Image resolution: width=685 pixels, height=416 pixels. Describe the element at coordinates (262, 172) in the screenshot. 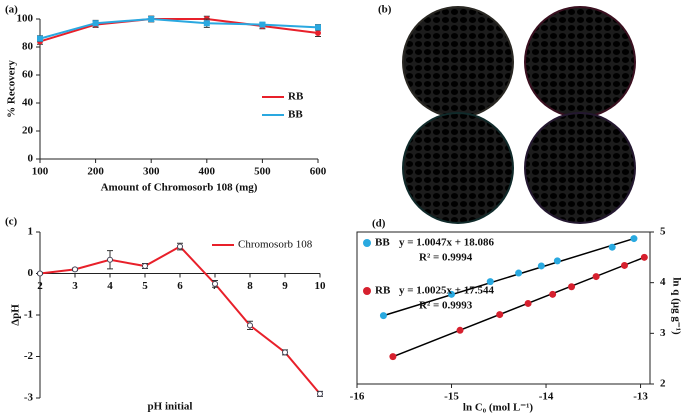

I see `x-tick-label: 500` at that location.